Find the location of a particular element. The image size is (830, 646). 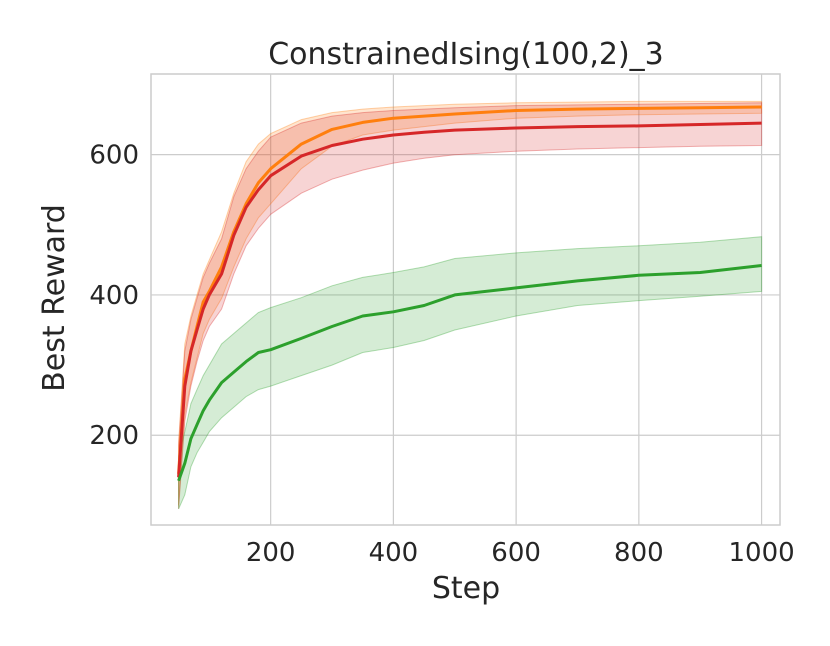

y-tick-label: 600 is located at coordinates (114, 156).